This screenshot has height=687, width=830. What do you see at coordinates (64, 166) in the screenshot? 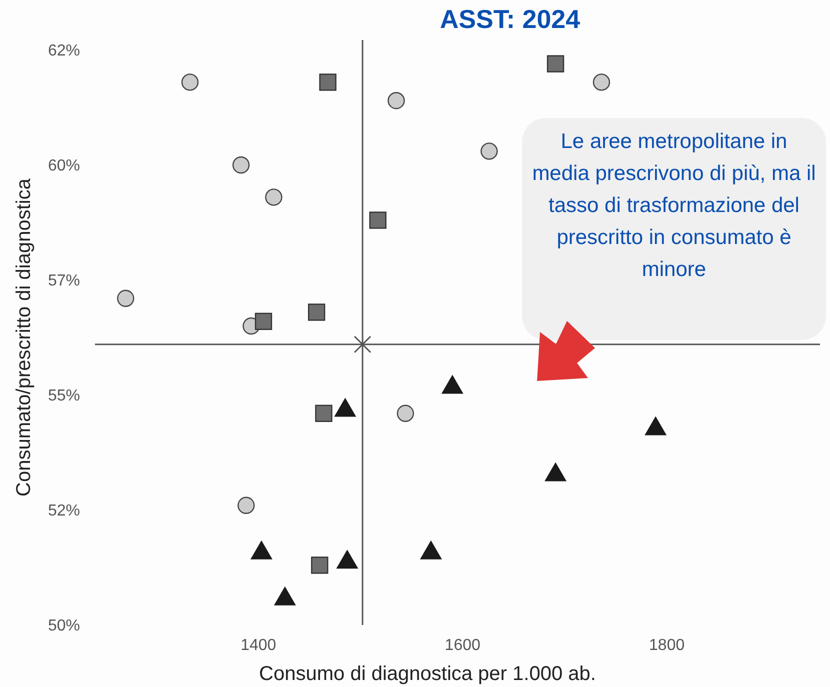
I see `y-tick-label: 60%` at bounding box center [64, 166].